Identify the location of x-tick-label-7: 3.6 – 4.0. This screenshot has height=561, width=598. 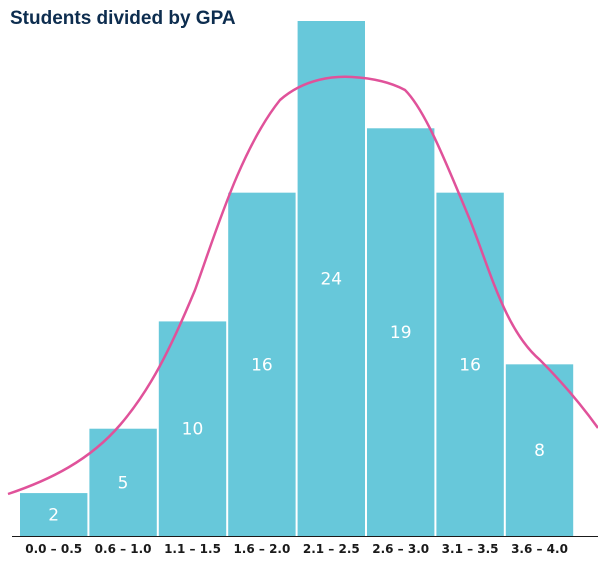
(539, 549).